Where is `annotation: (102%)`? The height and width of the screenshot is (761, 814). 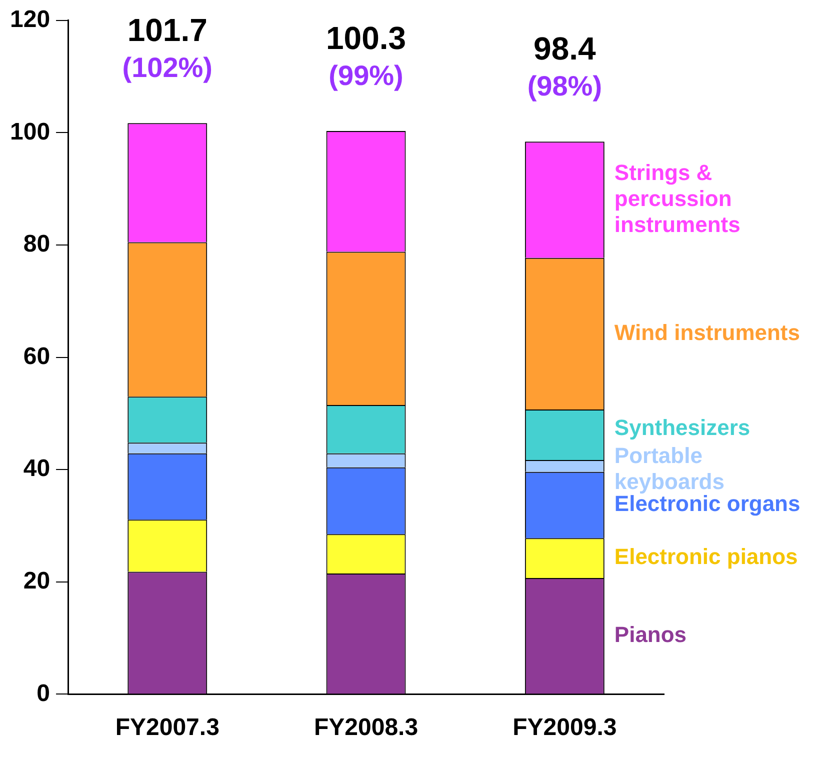
annotation: (102%) is located at coordinates (167, 68).